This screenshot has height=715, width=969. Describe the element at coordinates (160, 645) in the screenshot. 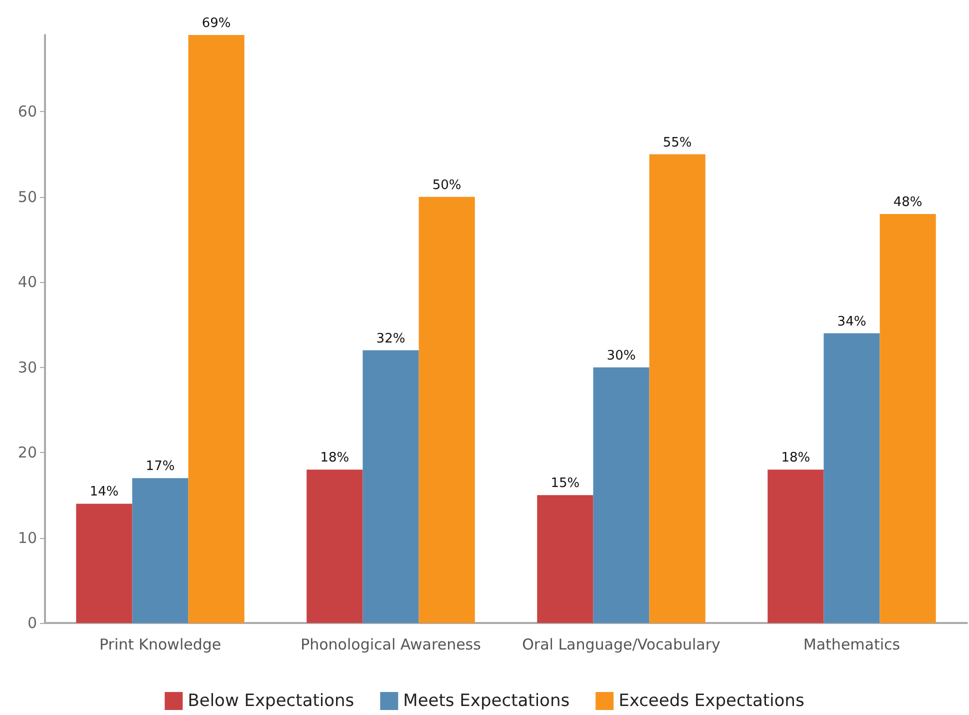

I see `x-tick-label: Print Knowledge` at that location.